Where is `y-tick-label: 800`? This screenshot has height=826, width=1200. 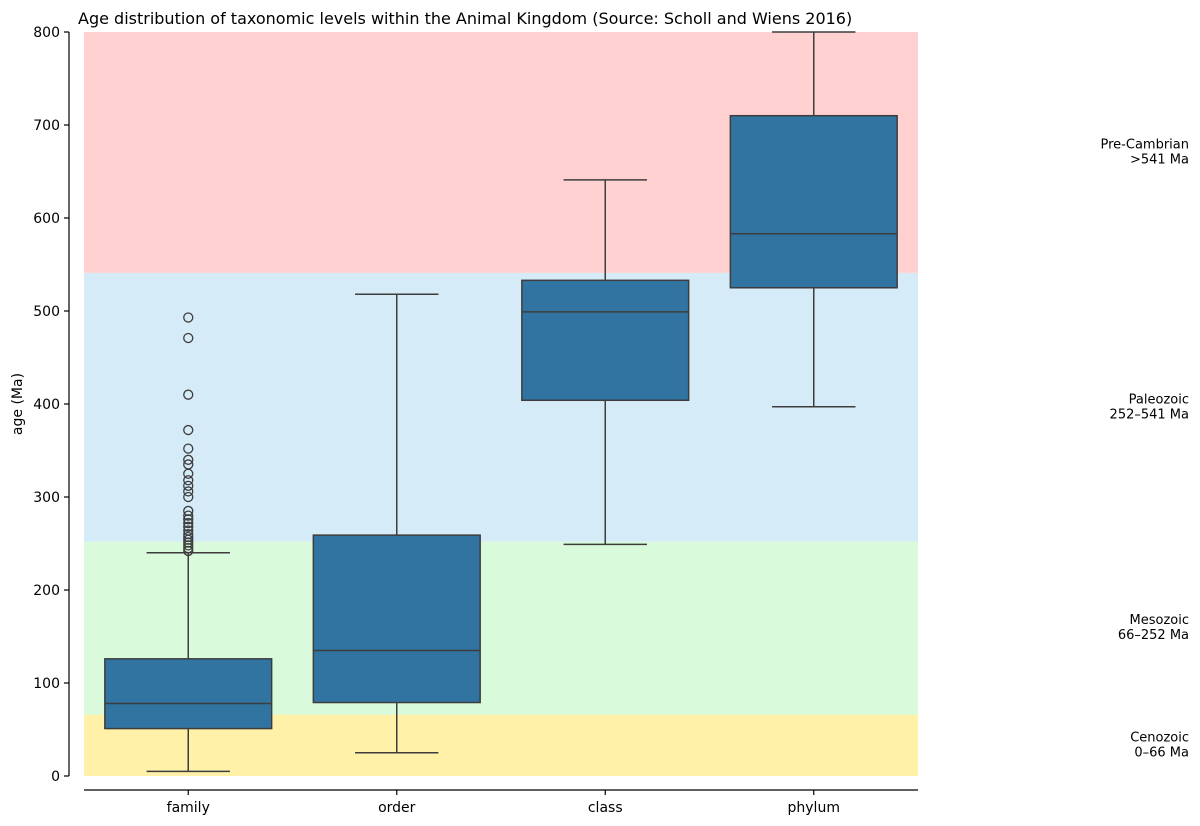 y-tick-label: 800 is located at coordinates (46, 33).